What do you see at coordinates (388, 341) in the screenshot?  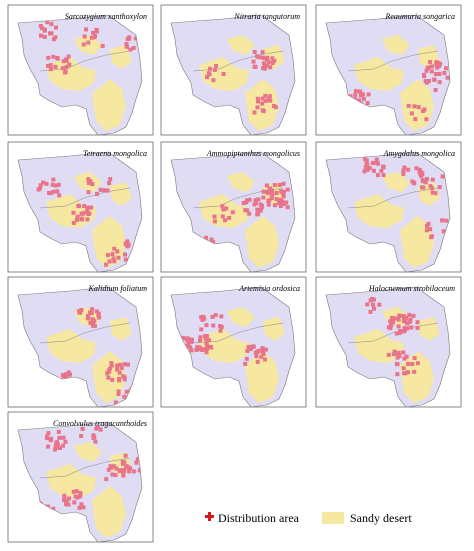 I see `map-panel: Halocnemum strobilaceum` at bounding box center [388, 341].